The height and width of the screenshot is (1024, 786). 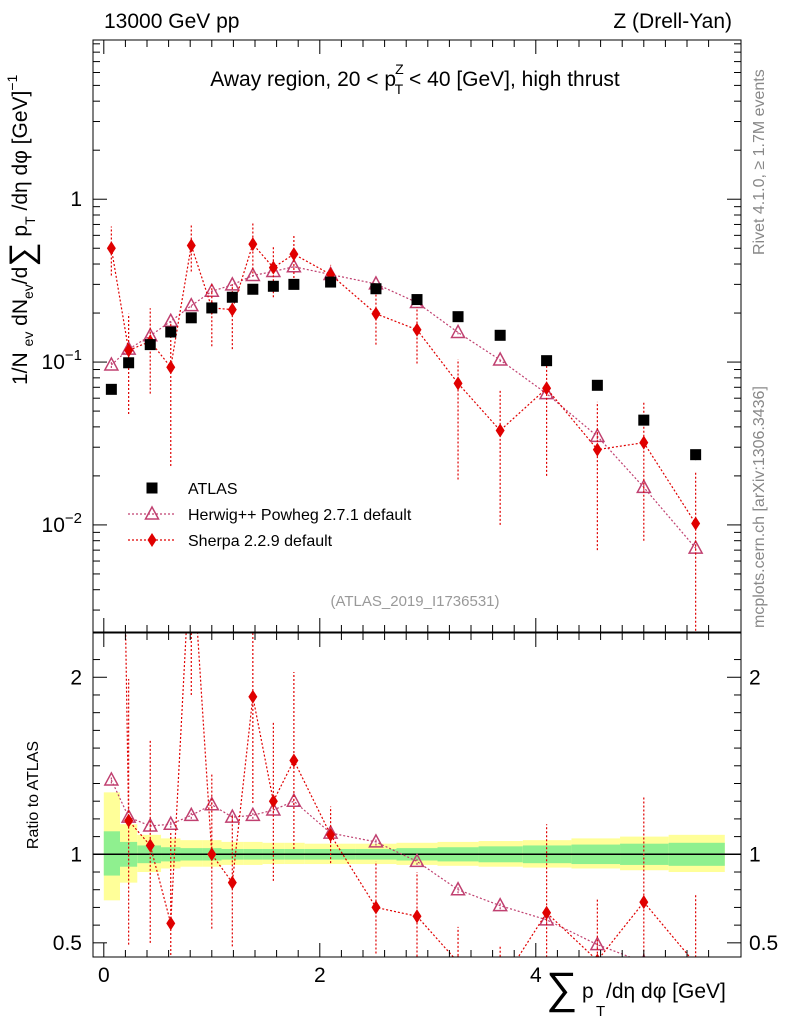 I want to click on main-y-axis-label: 1/N ev dNev/d∑ pT /dη dφ [GeV]−1, so click(x=22, y=229).